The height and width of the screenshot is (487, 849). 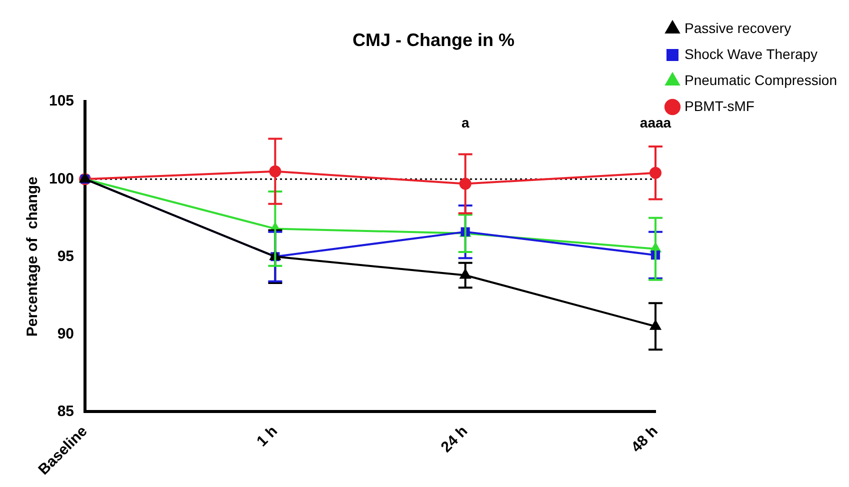 What do you see at coordinates (751, 54) in the screenshot?
I see `legend-label: Shock Wave Therapy` at bounding box center [751, 54].